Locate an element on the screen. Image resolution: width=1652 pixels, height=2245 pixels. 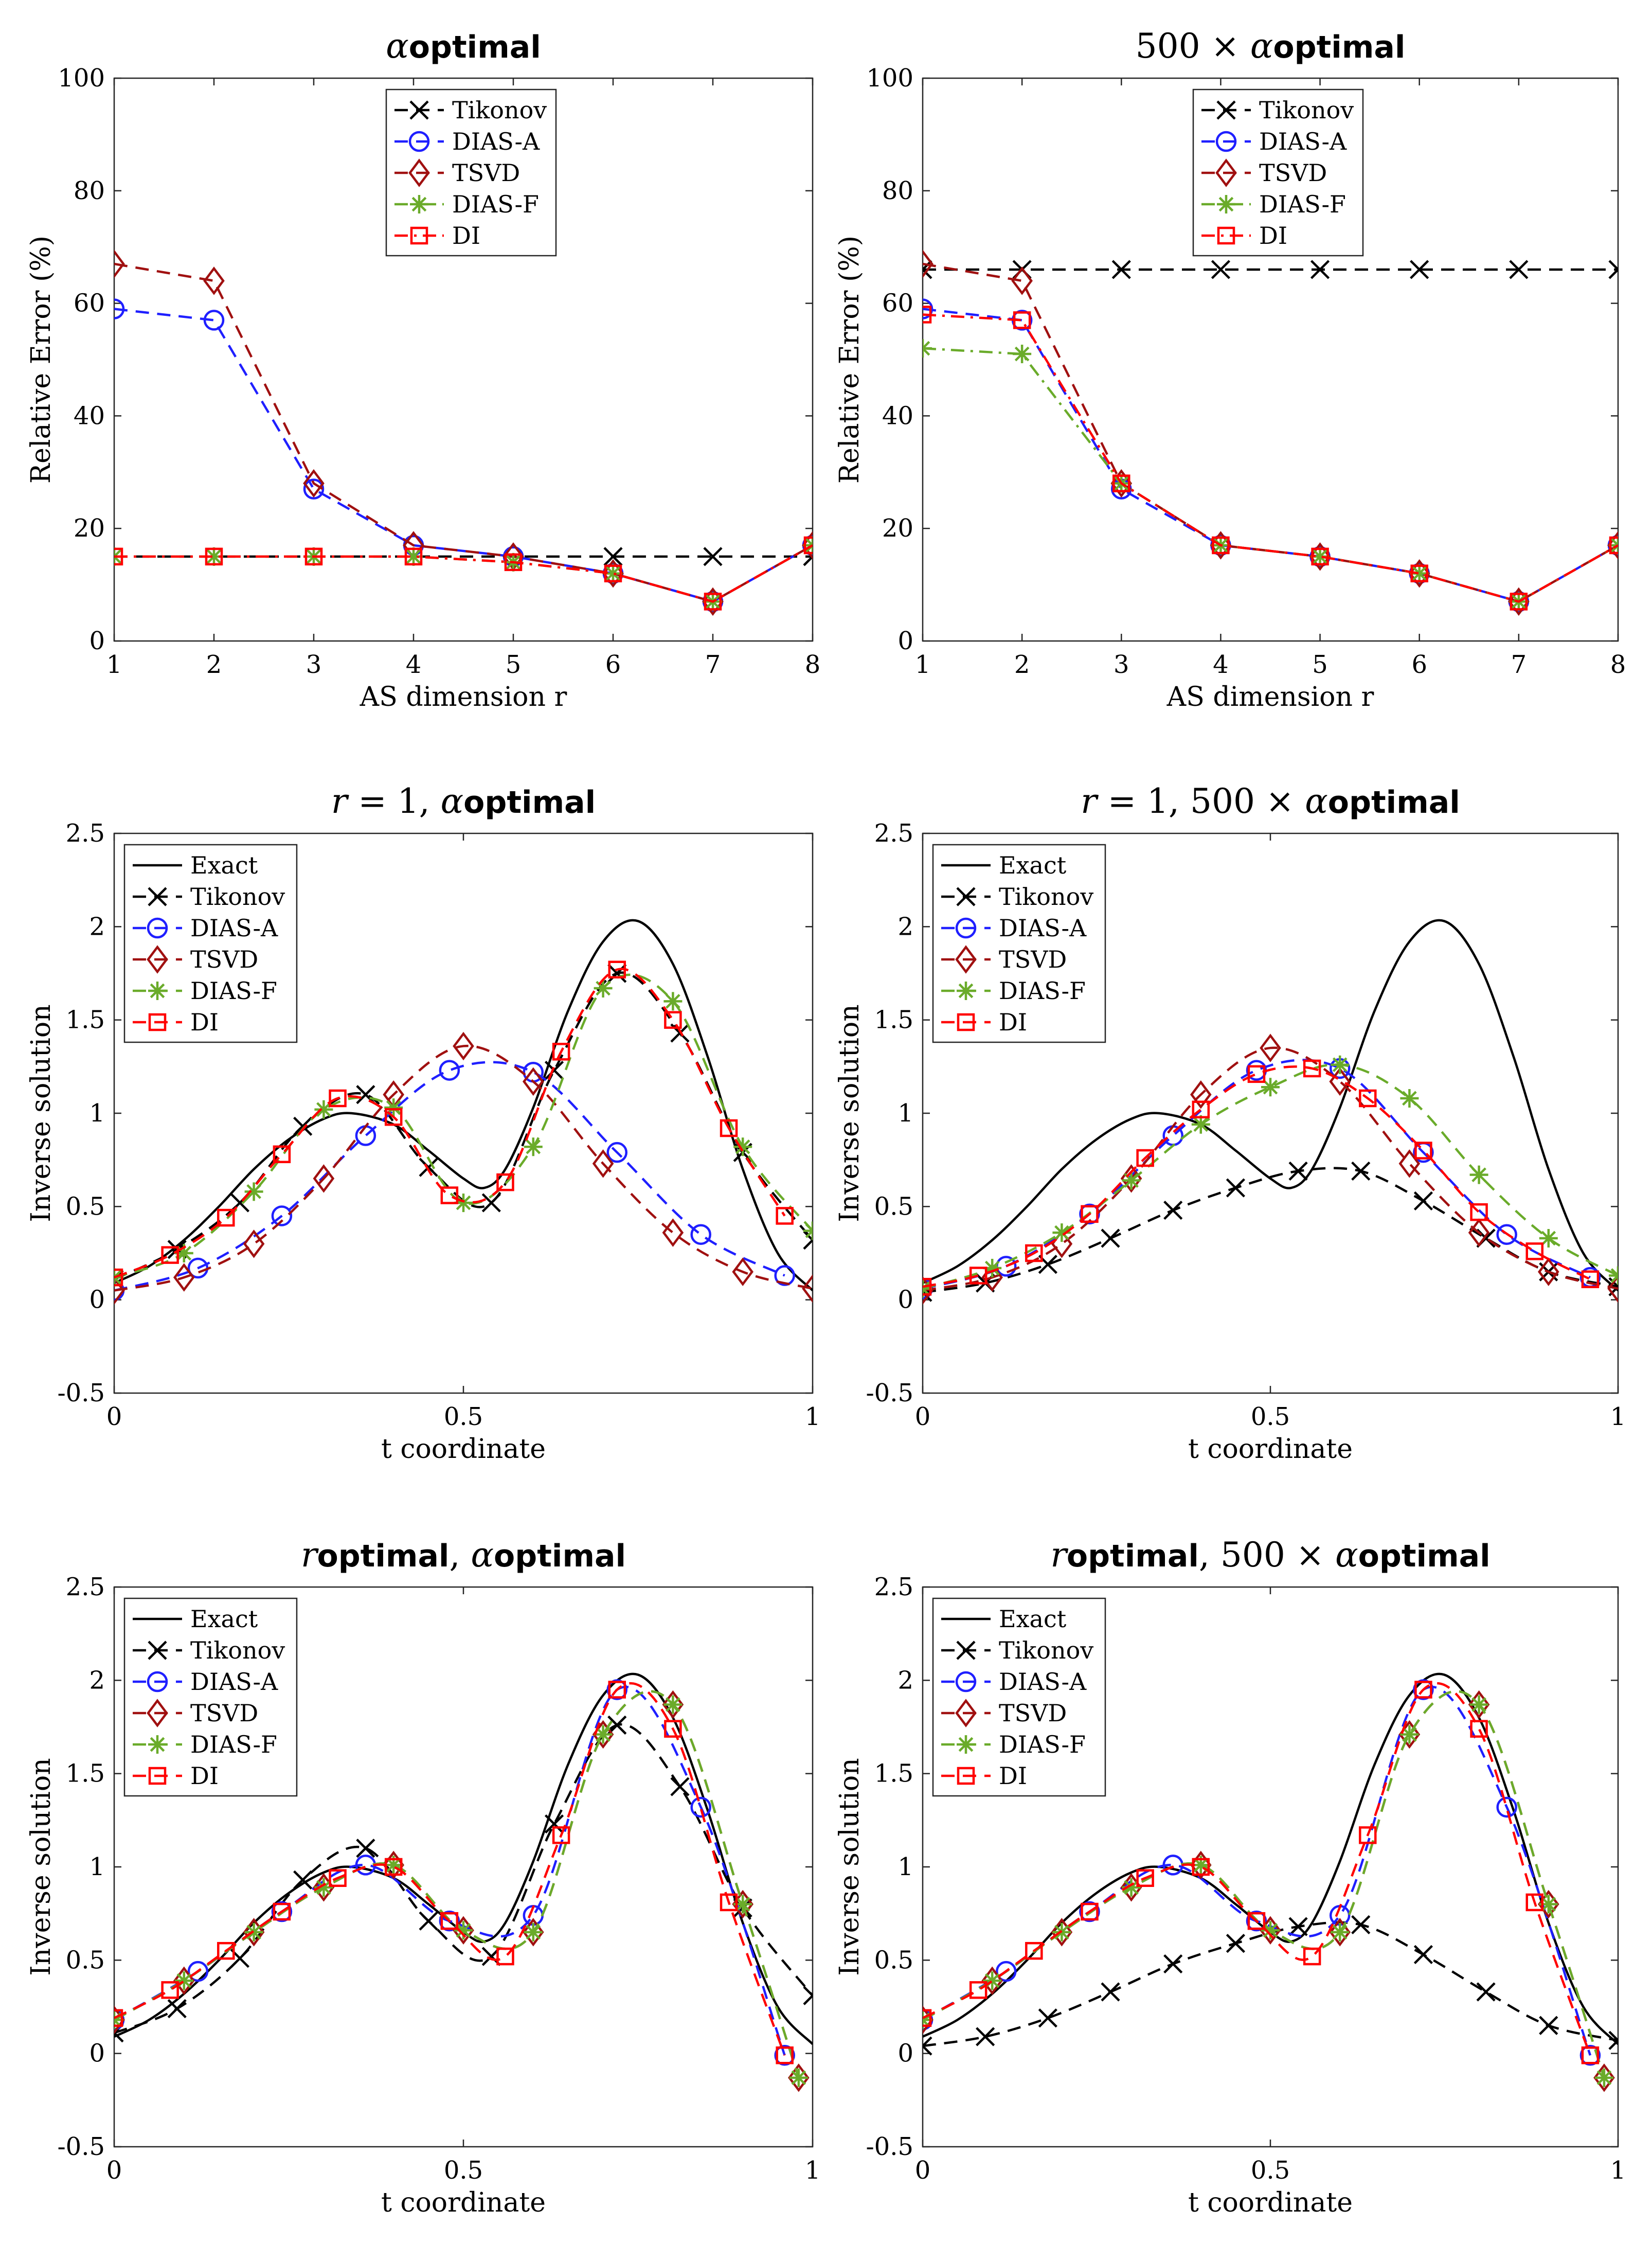
series-line-dias_f is located at coordinates (1270, 475).